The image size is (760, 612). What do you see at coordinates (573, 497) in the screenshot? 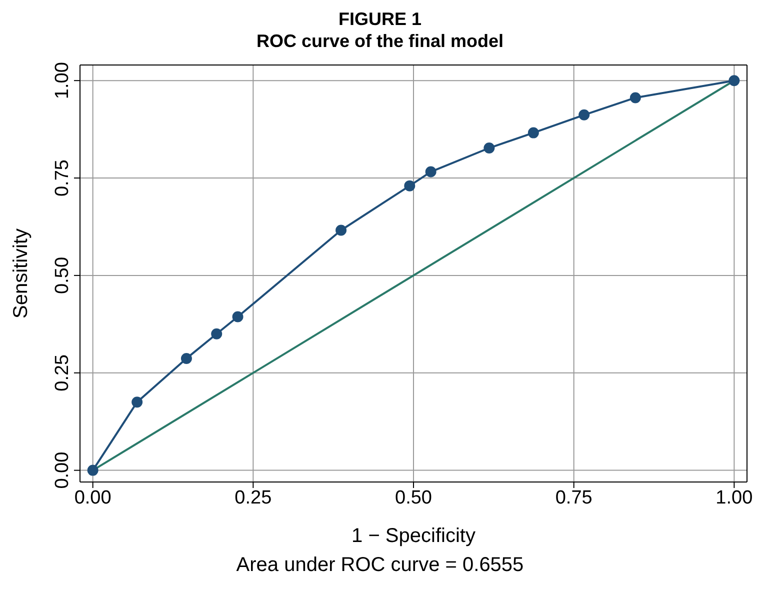
I see `x-tick-label: 0.75` at bounding box center [573, 497].